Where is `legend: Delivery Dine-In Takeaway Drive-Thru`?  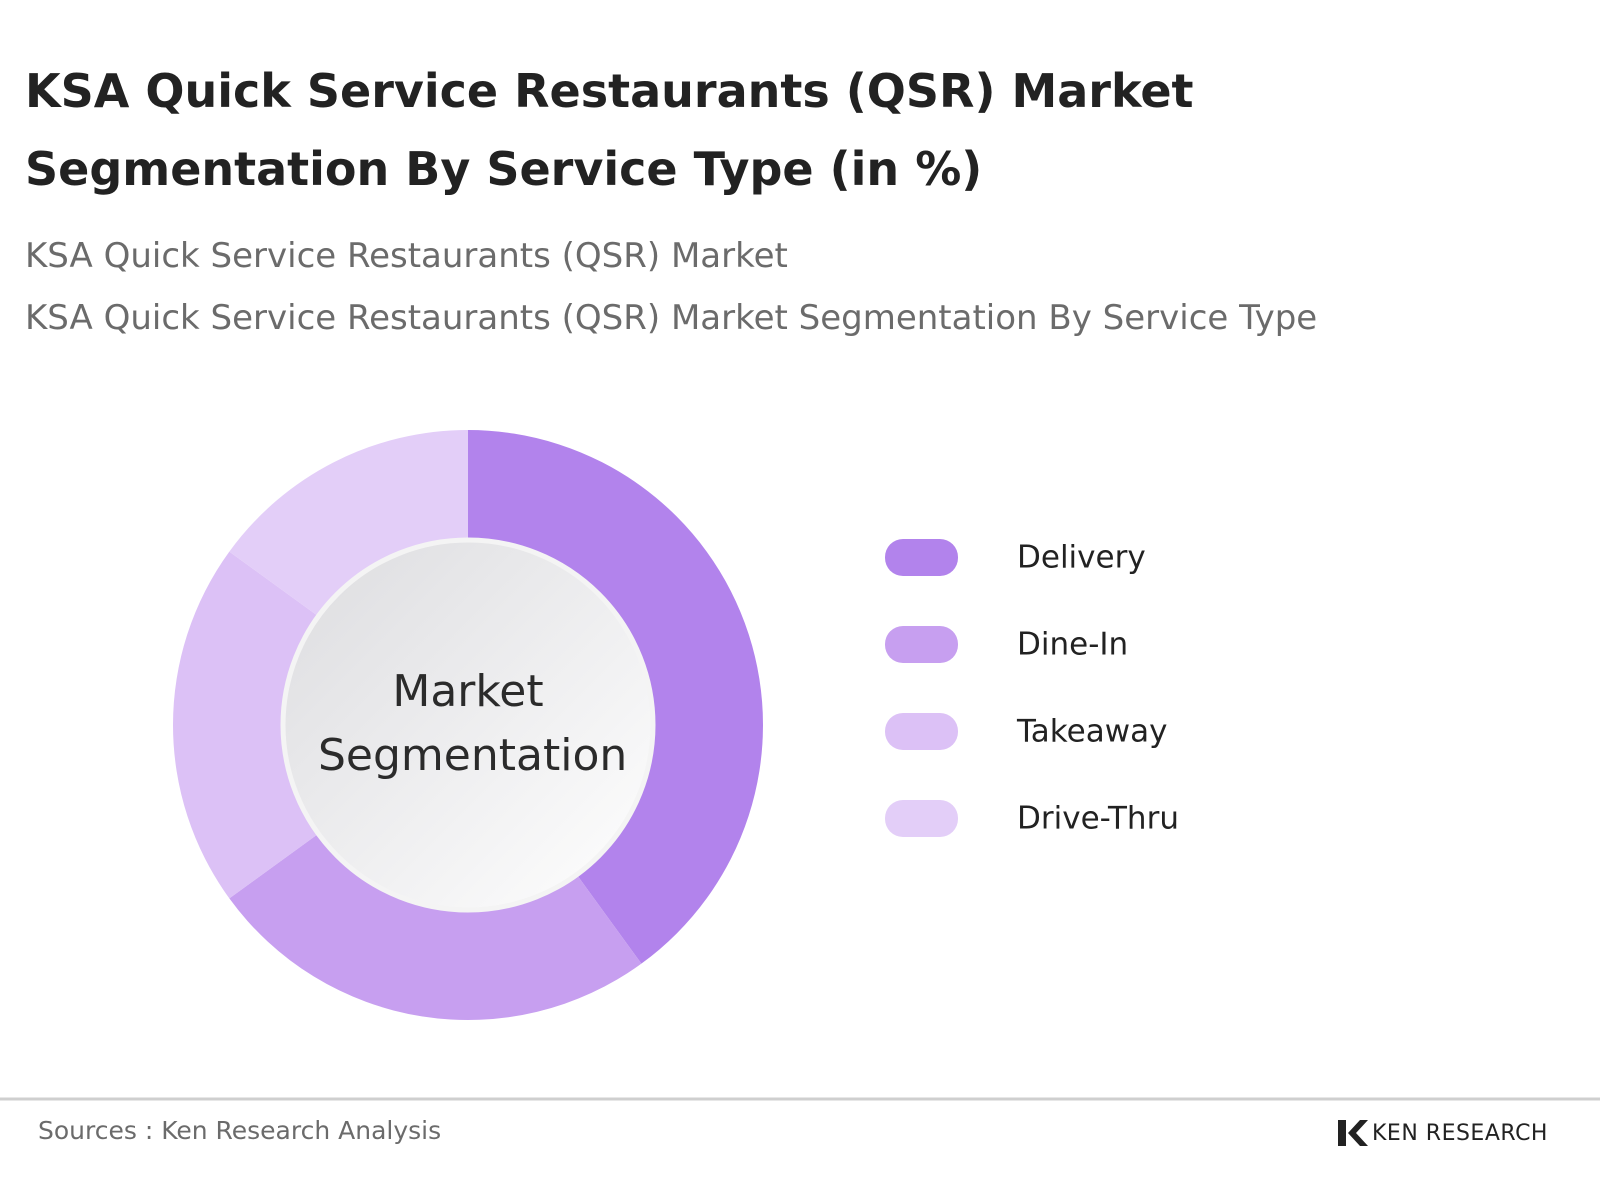 legend: Delivery Dine-In Takeaway Drive-Thru is located at coordinates (1032, 688).